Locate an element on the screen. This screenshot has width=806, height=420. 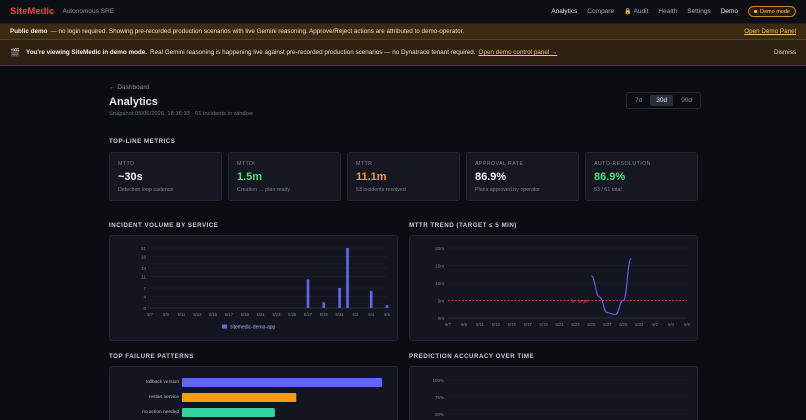
metric-card-auto-resolution: AUTO-RESOLUTION 86.9% 53 / 61 total is located at coordinates (641, 176).